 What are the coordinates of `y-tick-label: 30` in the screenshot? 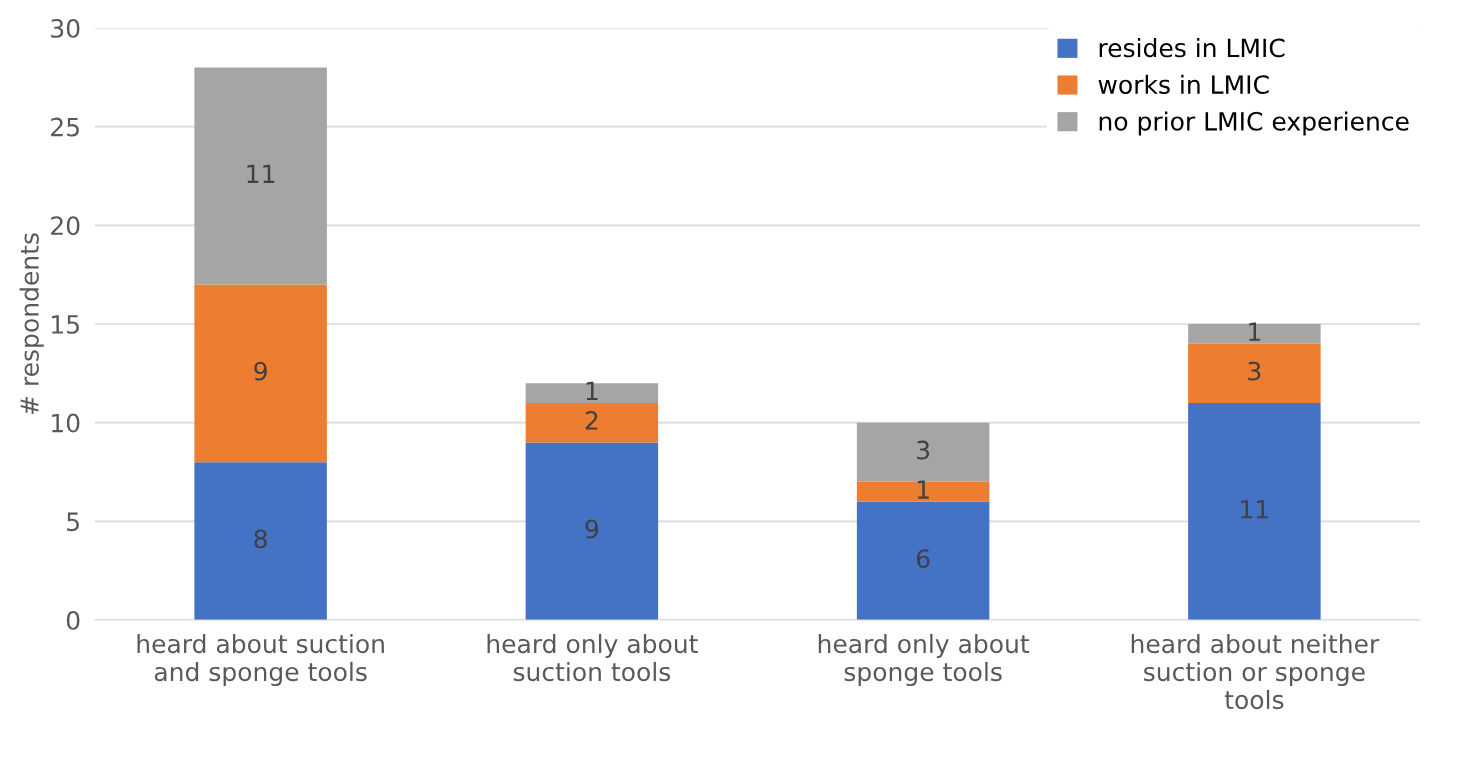 It's located at (65, 28).